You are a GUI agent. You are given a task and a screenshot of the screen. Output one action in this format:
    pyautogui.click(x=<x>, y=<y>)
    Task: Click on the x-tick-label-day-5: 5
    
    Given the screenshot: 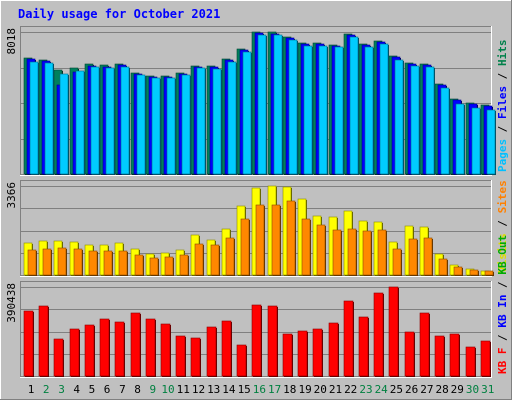 What is the action you would take?
    pyautogui.click(x=92, y=389)
    